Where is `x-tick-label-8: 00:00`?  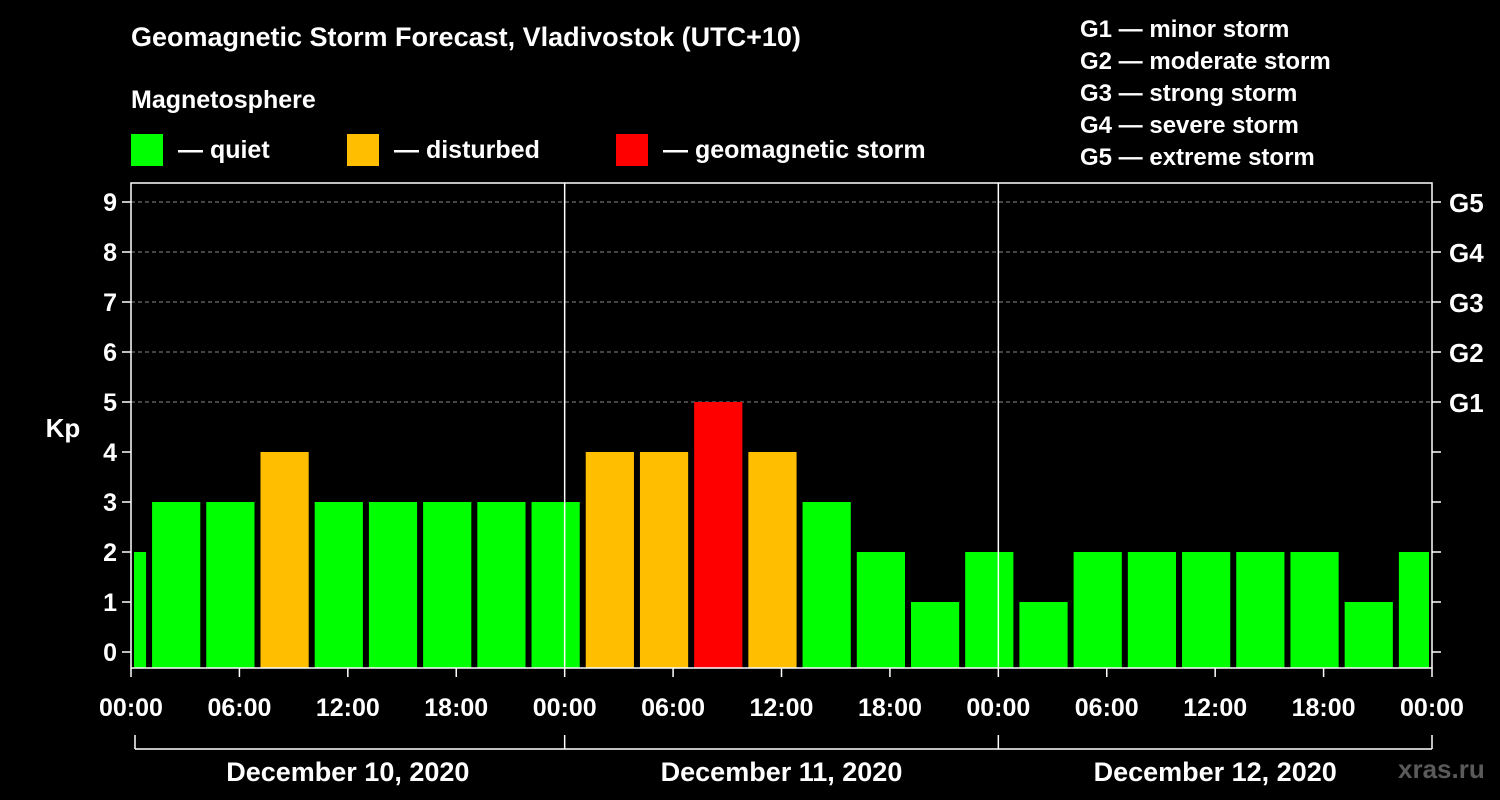
x-tick-label-8: 00:00 is located at coordinates (998, 708).